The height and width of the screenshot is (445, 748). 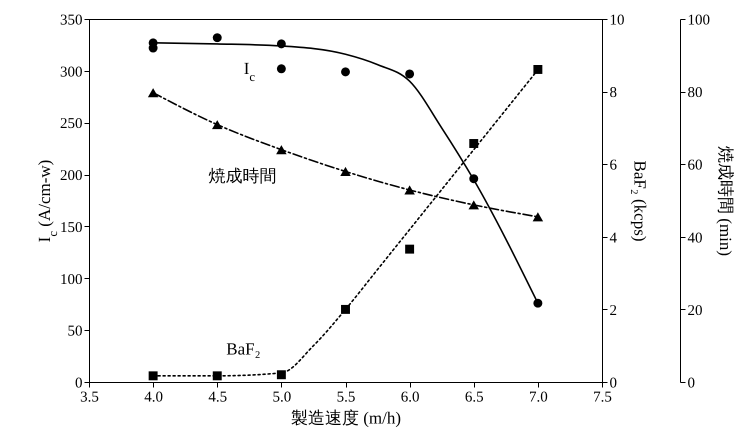 I want to click on y3-tick-label: 60, so click(x=695, y=166).